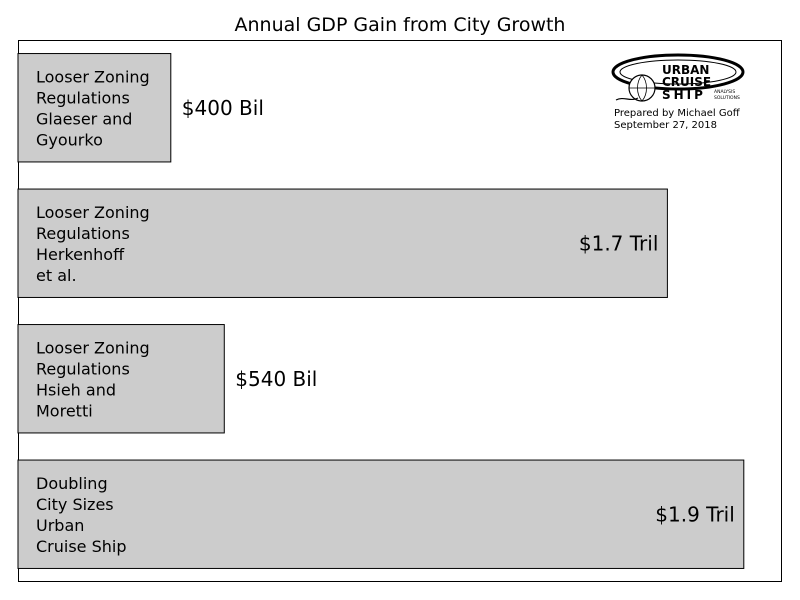  What do you see at coordinates (93, 379) in the screenshot?
I see `bar-label-3: Looser Zoning Regulations Hsieh and Moretti` at bounding box center [93, 379].